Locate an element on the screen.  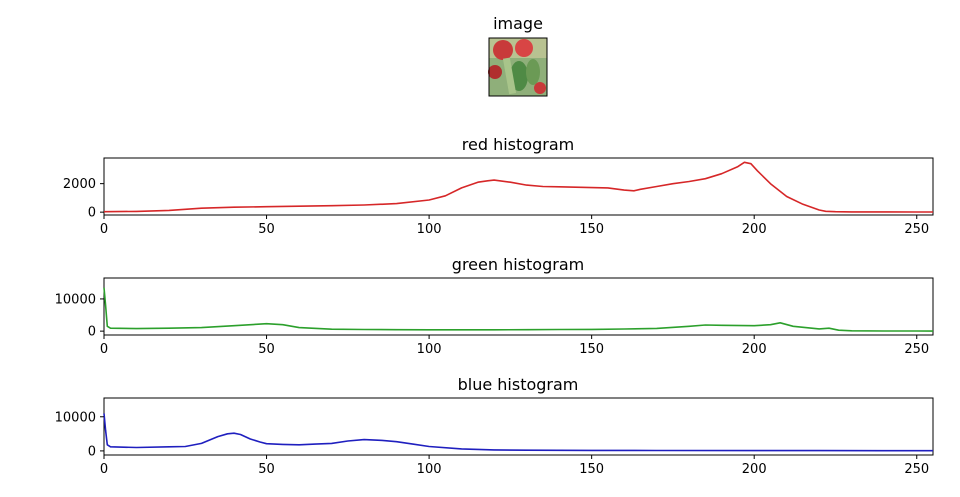
green-x-tick-label: 250 is located at coordinates (916, 349).